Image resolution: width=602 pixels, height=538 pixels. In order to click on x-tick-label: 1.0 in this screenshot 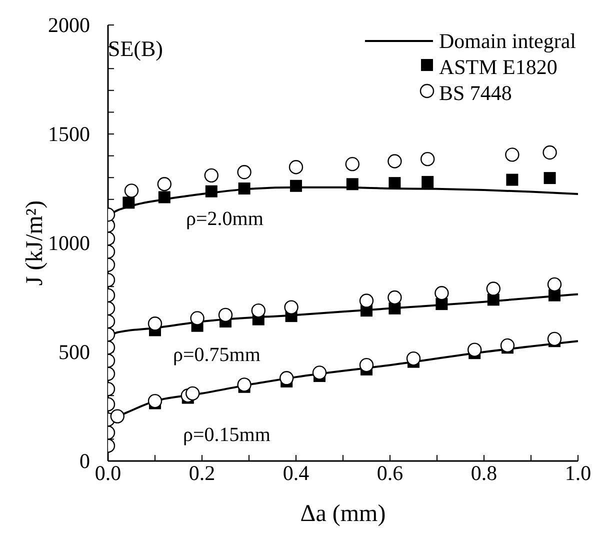, I will do `click(578, 472)`.